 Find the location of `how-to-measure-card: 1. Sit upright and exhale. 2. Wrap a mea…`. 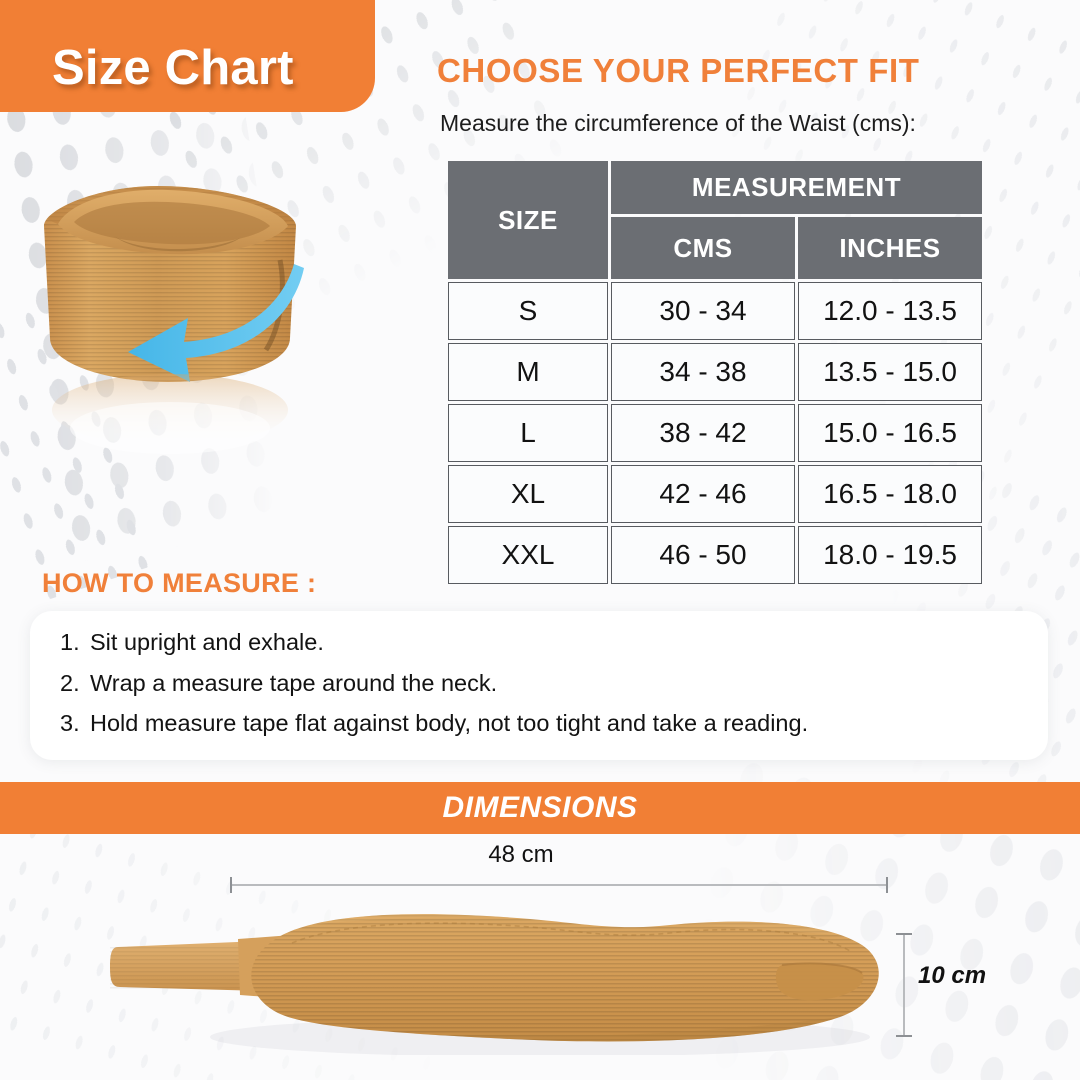

how-to-measure-card: 1. Sit upright and exhale. 2. Wrap a mea… is located at coordinates (539, 685).